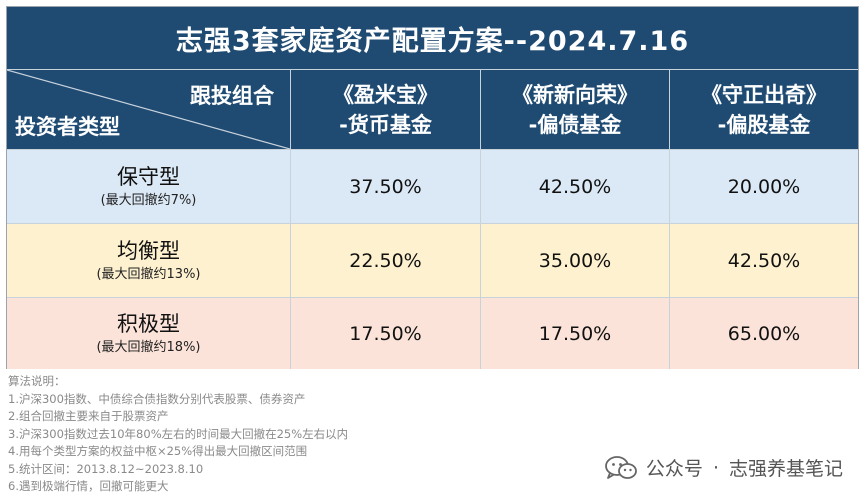 Image resolution: width=865 pixels, height=501 pixels. Describe the element at coordinates (764, 186) in the screenshot. I see `allocation-value: 20.00%` at that location.